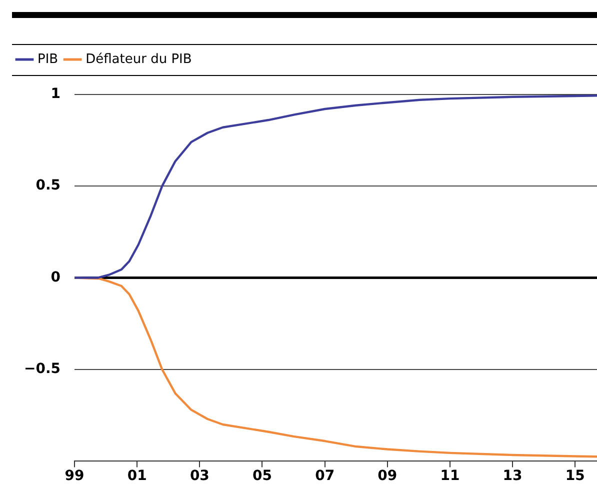 The image size is (597, 490). Describe the element at coordinates (55, 94) in the screenshot. I see `y-tick-label: 1` at that location.